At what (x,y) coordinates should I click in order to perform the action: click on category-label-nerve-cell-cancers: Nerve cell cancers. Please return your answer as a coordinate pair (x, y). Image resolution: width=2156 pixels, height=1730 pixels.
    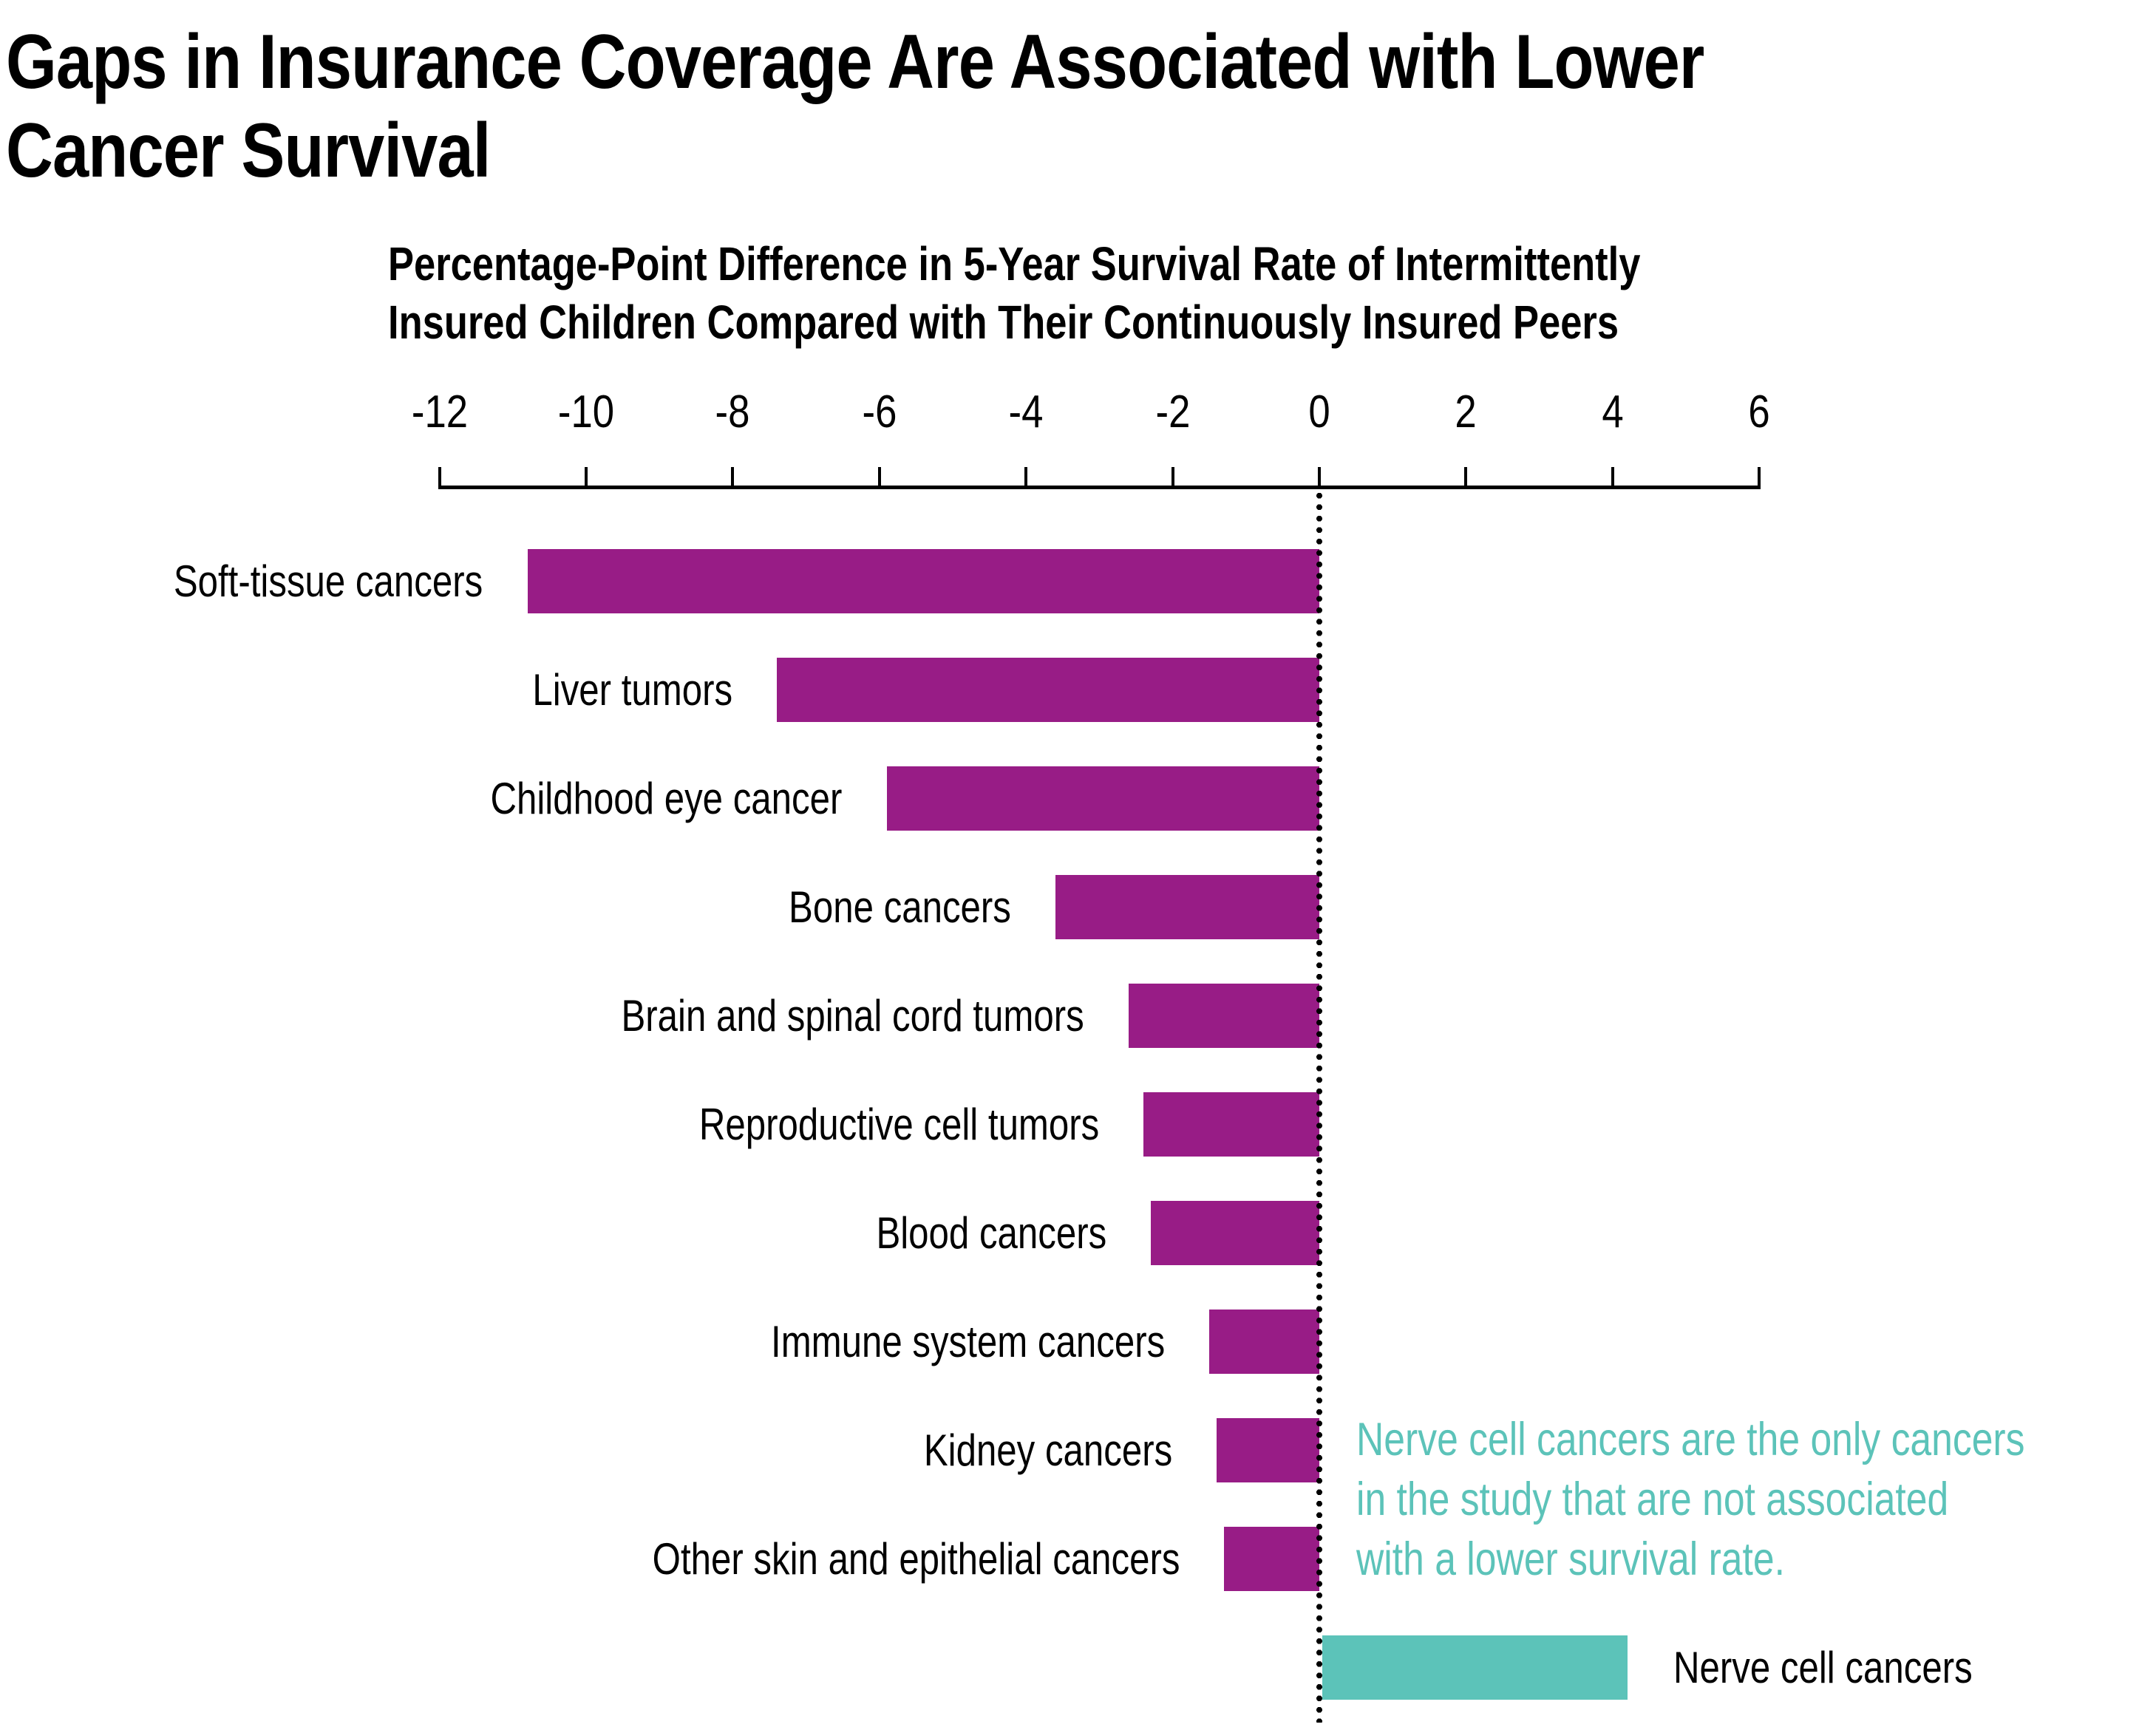
    Looking at the image, I should click on (1823, 1667).